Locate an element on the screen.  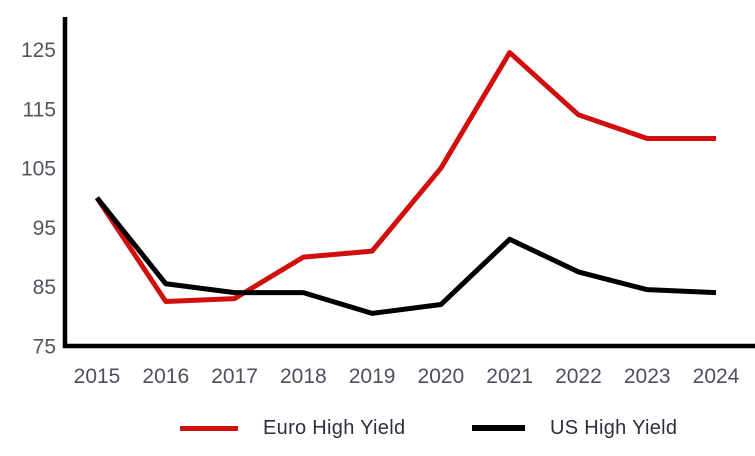
legend-item-us-high-yield: US High Yield is located at coordinates (574, 428).